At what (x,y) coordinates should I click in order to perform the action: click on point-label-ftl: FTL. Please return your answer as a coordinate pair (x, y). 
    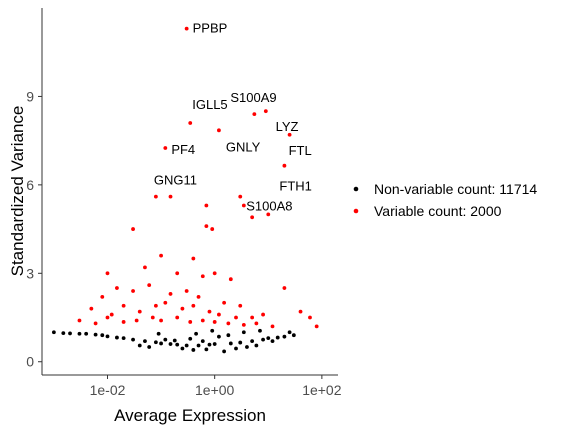
    Looking at the image, I should click on (300, 150).